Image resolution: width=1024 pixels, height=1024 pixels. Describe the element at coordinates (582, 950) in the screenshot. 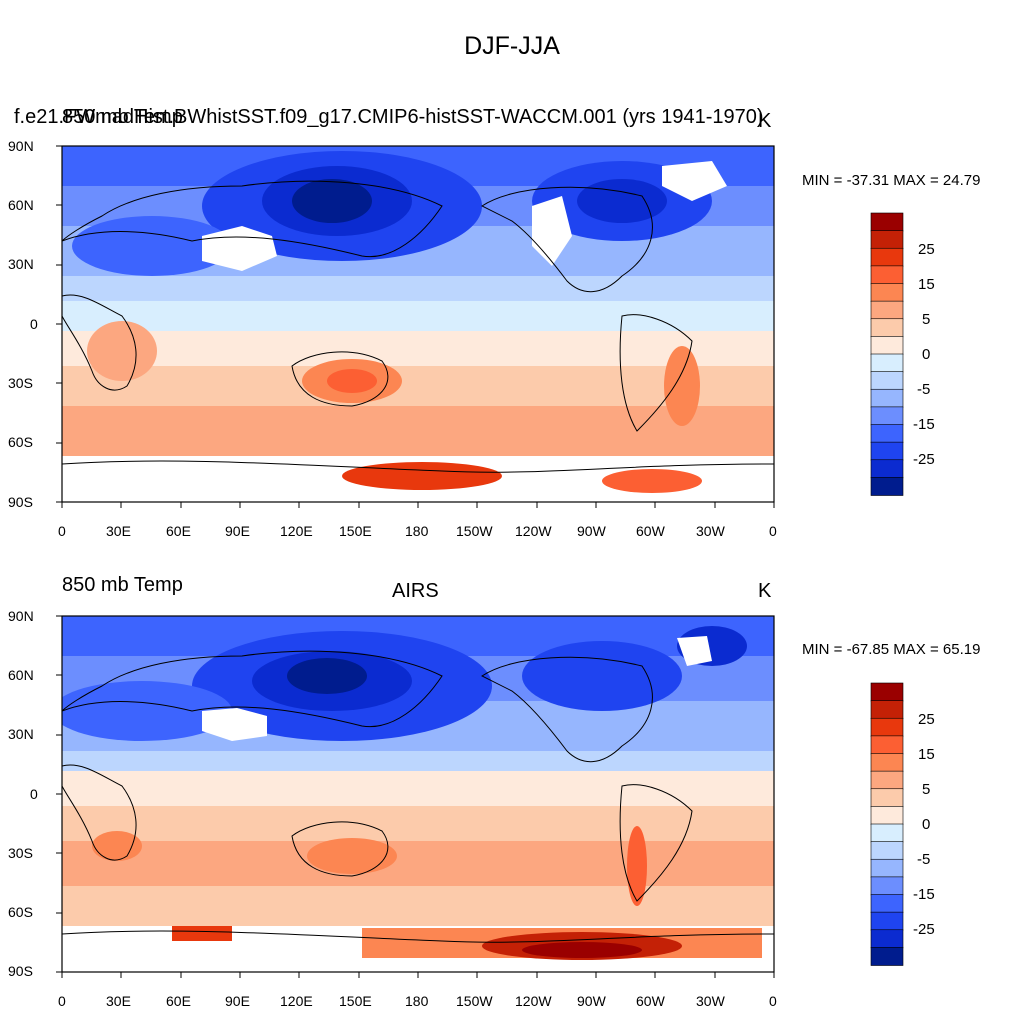

I see `antarctic-hottest` at that location.